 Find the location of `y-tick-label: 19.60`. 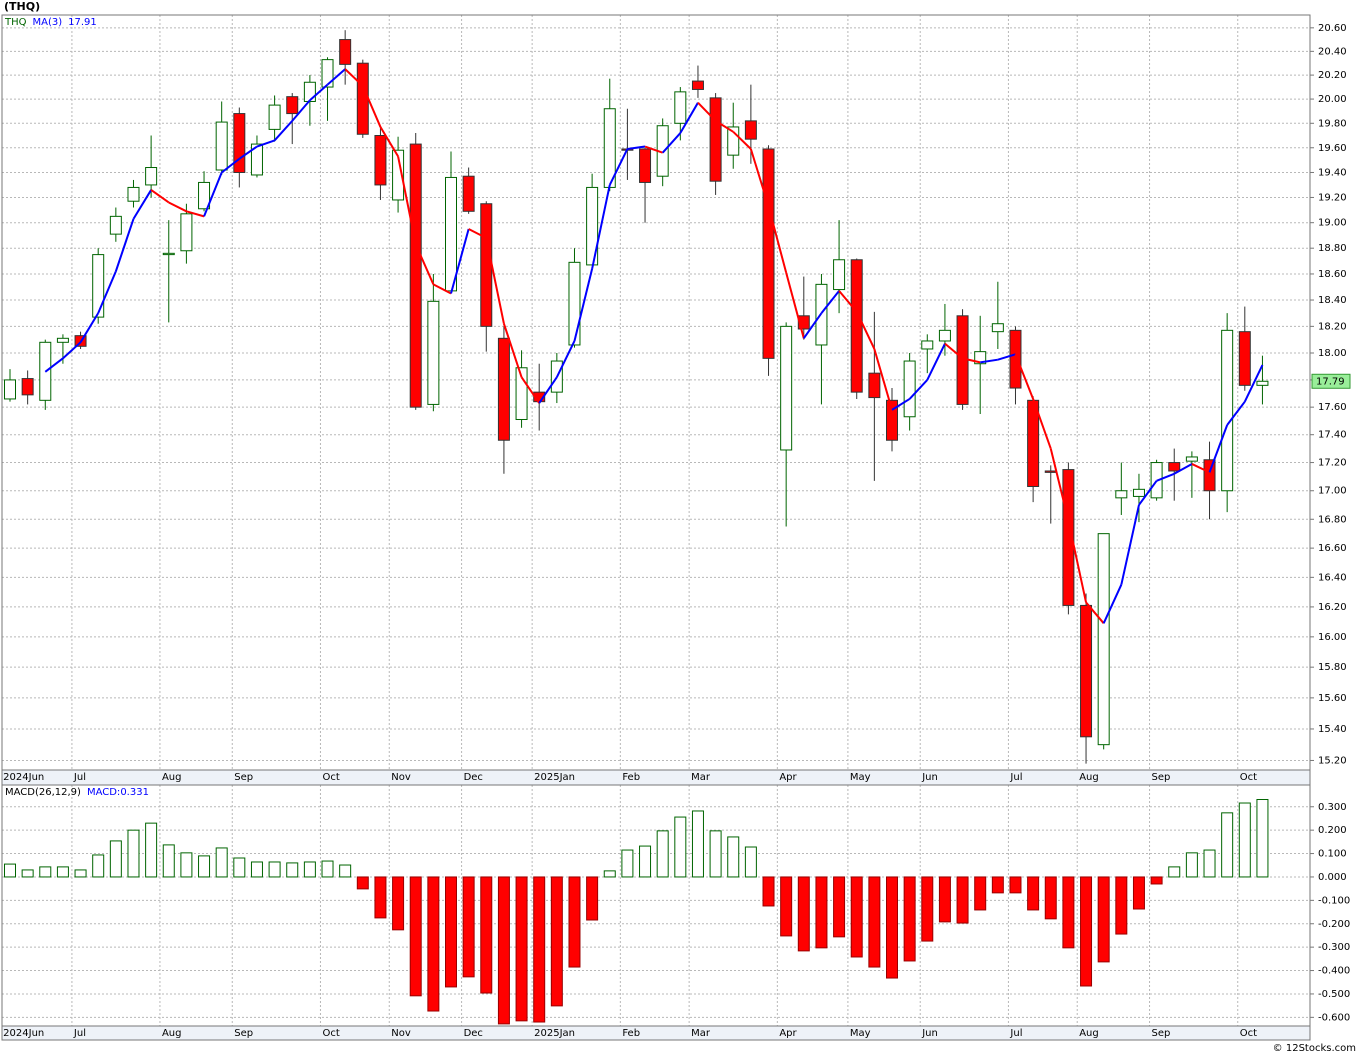

y-tick-label: 19.60 is located at coordinates (1332, 148).